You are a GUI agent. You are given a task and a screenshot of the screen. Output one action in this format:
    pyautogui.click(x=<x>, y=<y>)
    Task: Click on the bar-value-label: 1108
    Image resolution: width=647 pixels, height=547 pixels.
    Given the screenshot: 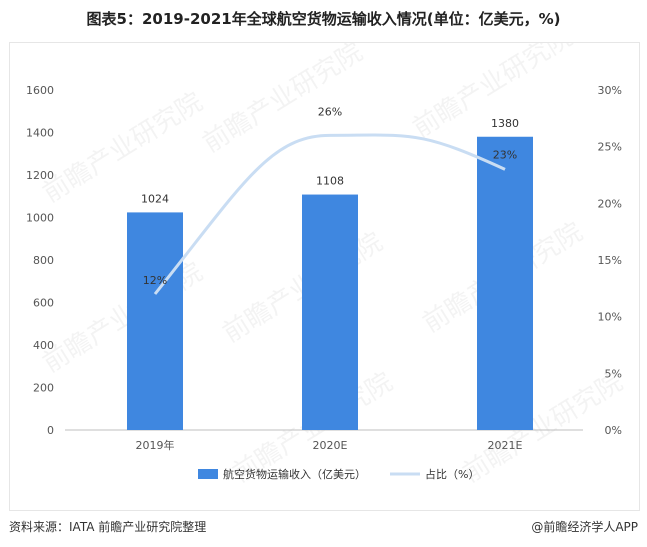 What is the action you would take?
    pyautogui.click(x=330, y=181)
    